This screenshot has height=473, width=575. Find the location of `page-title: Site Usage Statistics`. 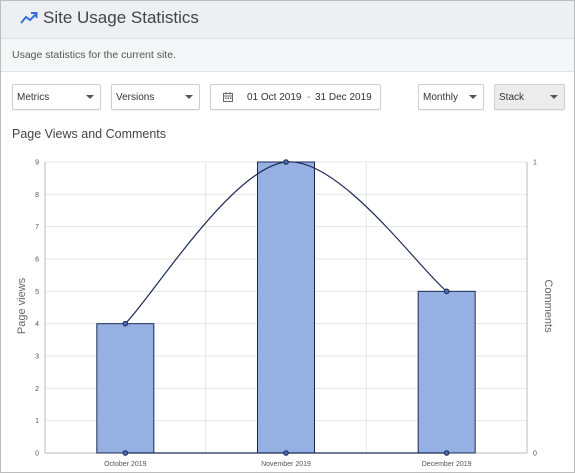

page-title: Site Usage Statistics is located at coordinates (121, 17).